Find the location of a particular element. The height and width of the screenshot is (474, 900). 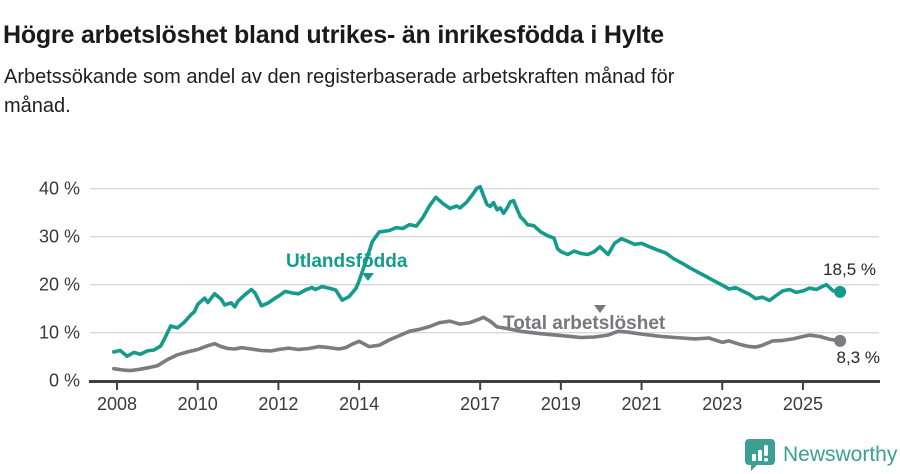

newsworthy-logo: Newsworthy is located at coordinates (820, 454).